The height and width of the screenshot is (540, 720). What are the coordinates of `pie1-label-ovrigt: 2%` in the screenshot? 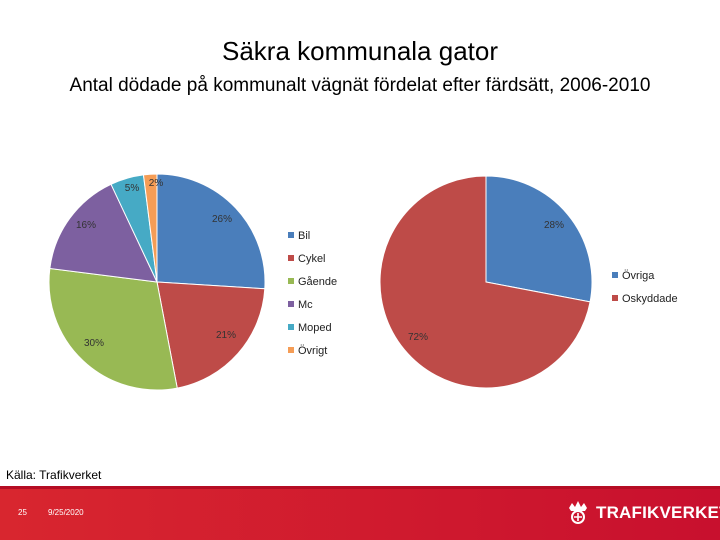 It's located at (156, 183).